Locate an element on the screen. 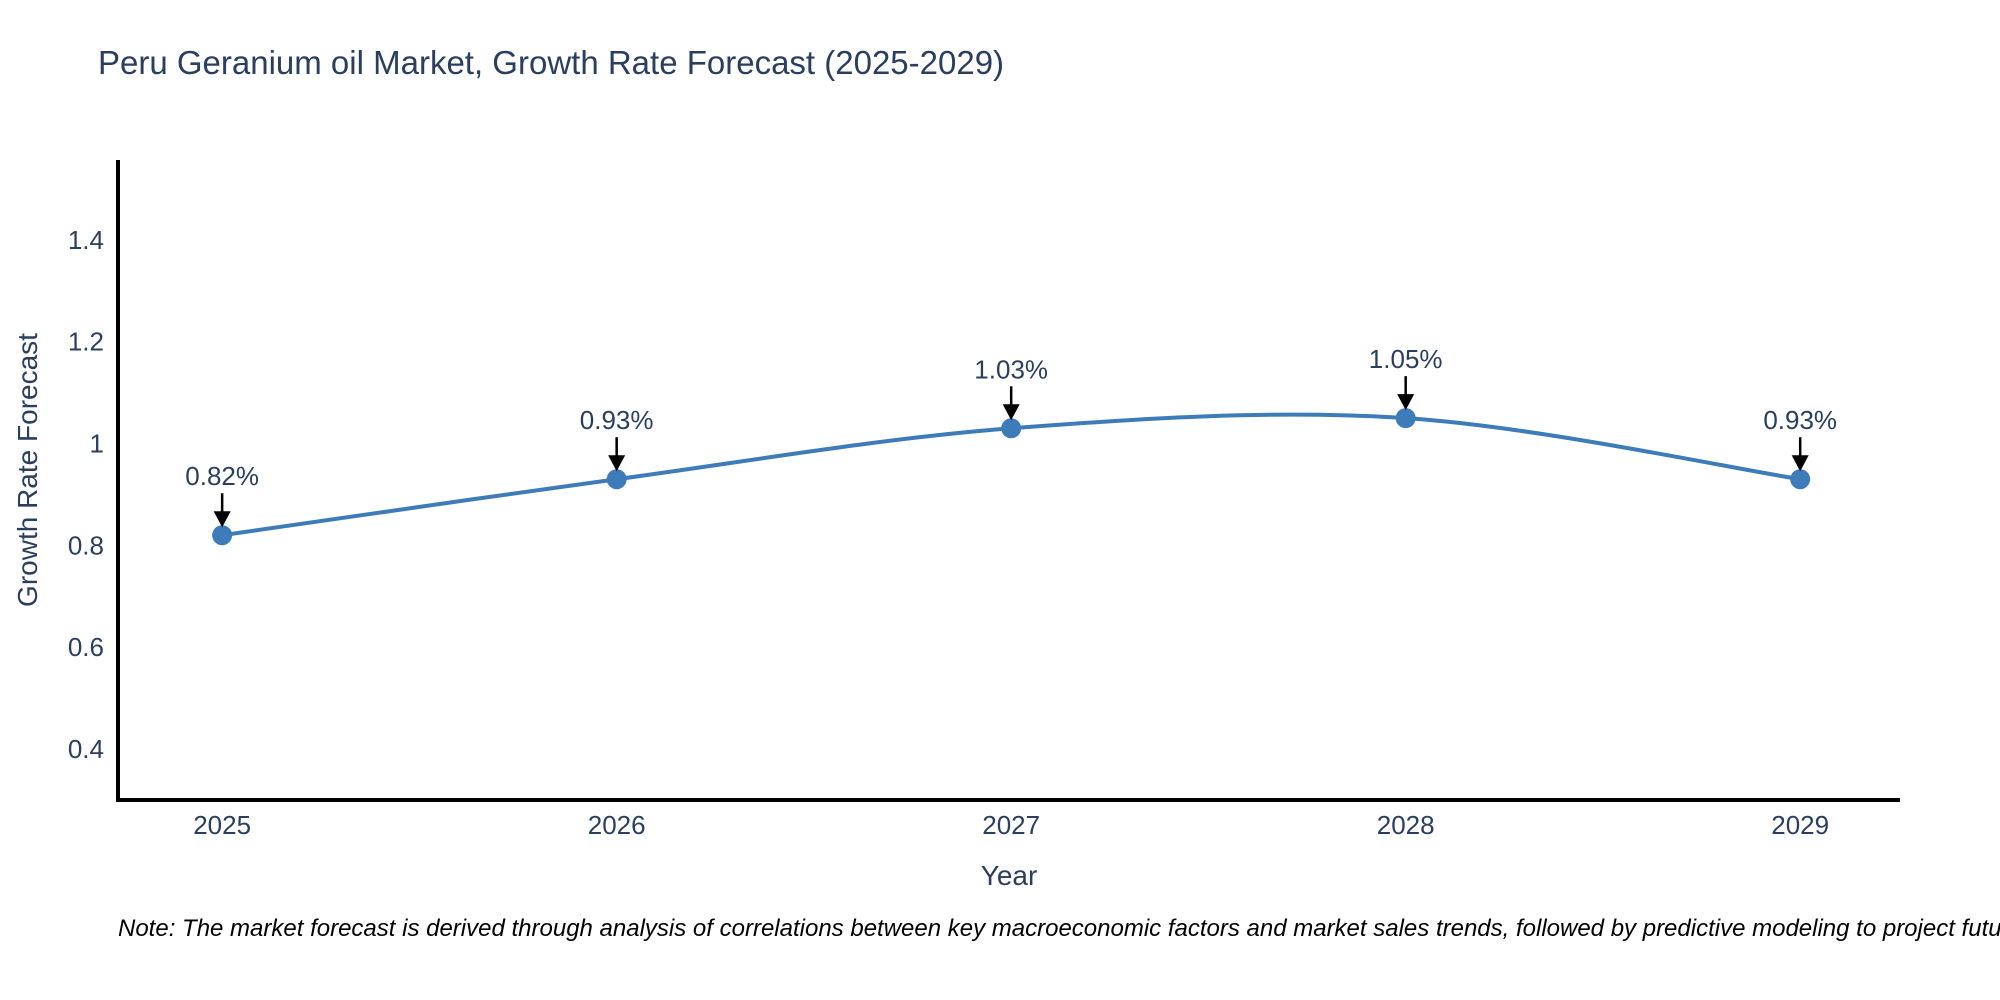  data-point-2028 is located at coordinates (1405, 418).